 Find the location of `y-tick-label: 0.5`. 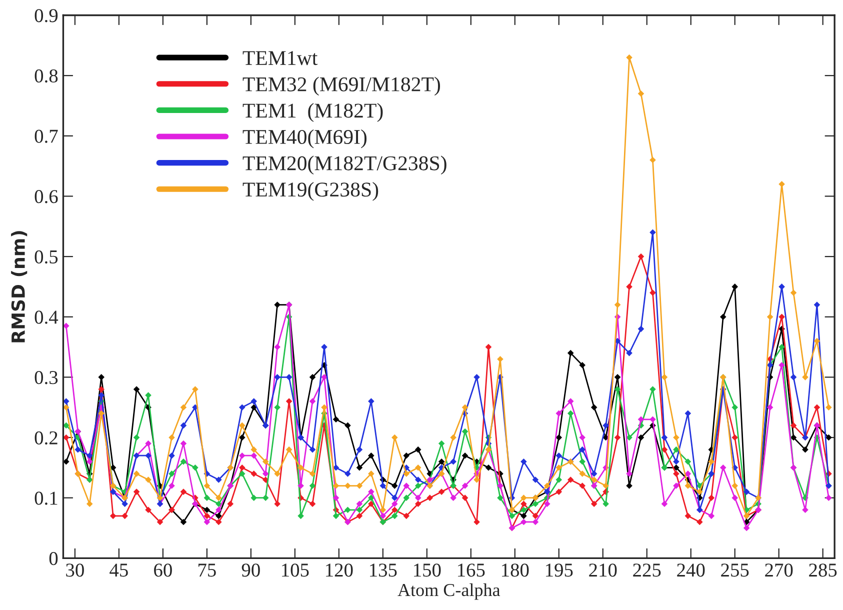

y-tick-label: 0.5 is located at coordinates (46, 257).